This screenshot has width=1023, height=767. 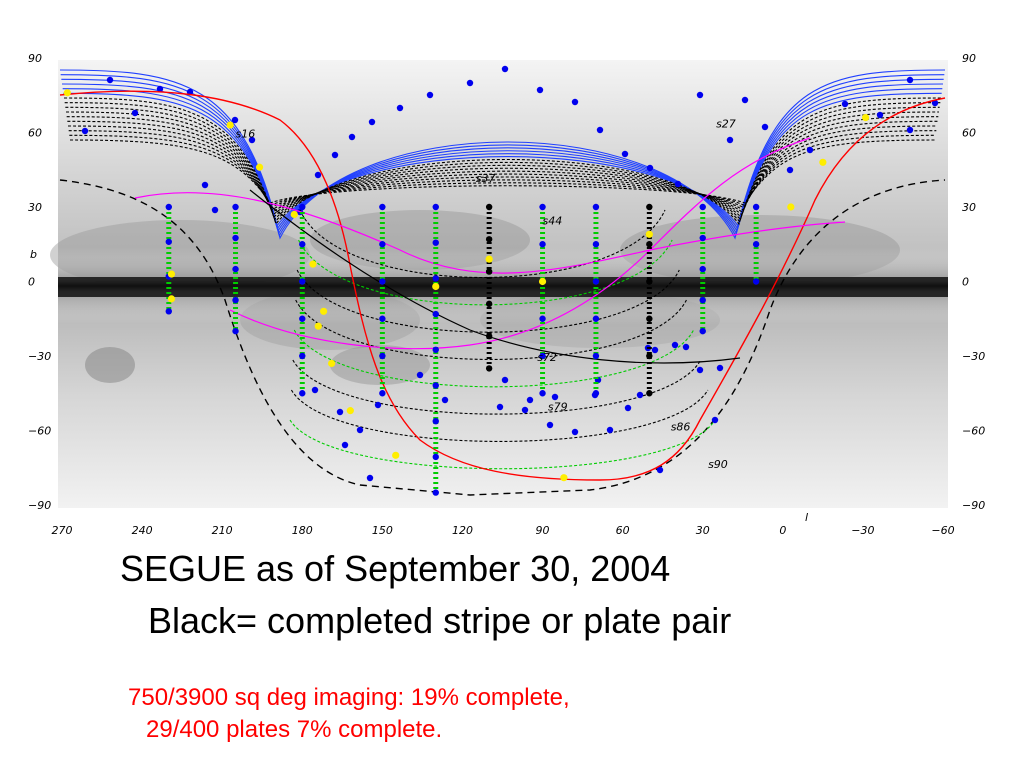 I want to click on x-tick-label: 60, so click(x=623, y=530).